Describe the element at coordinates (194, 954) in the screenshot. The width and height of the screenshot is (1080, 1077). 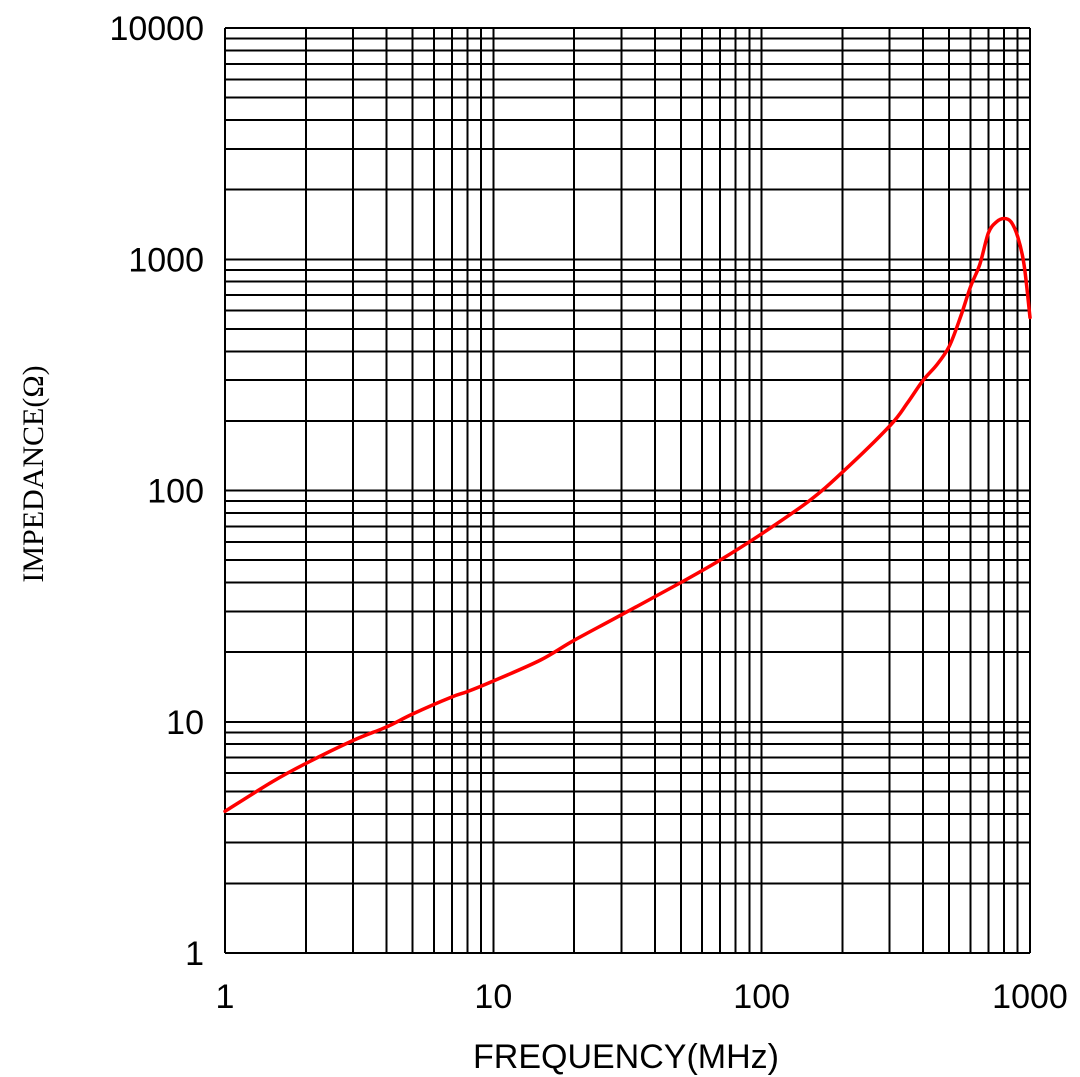
I see `y-tick-label: 1` at that location.